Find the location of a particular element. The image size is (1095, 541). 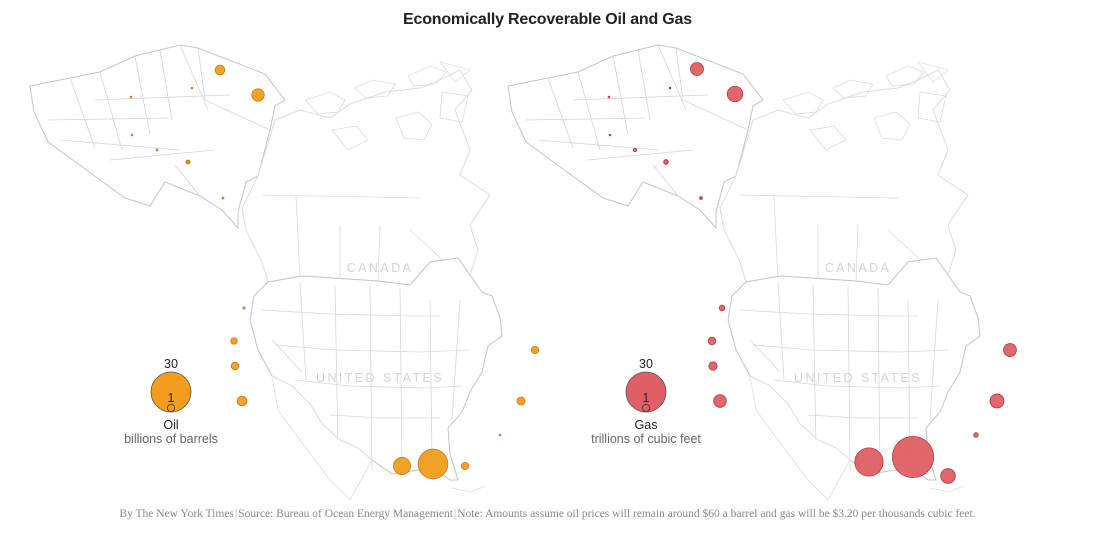

gas-bubble-central-california is located at coordinates (713, 366).